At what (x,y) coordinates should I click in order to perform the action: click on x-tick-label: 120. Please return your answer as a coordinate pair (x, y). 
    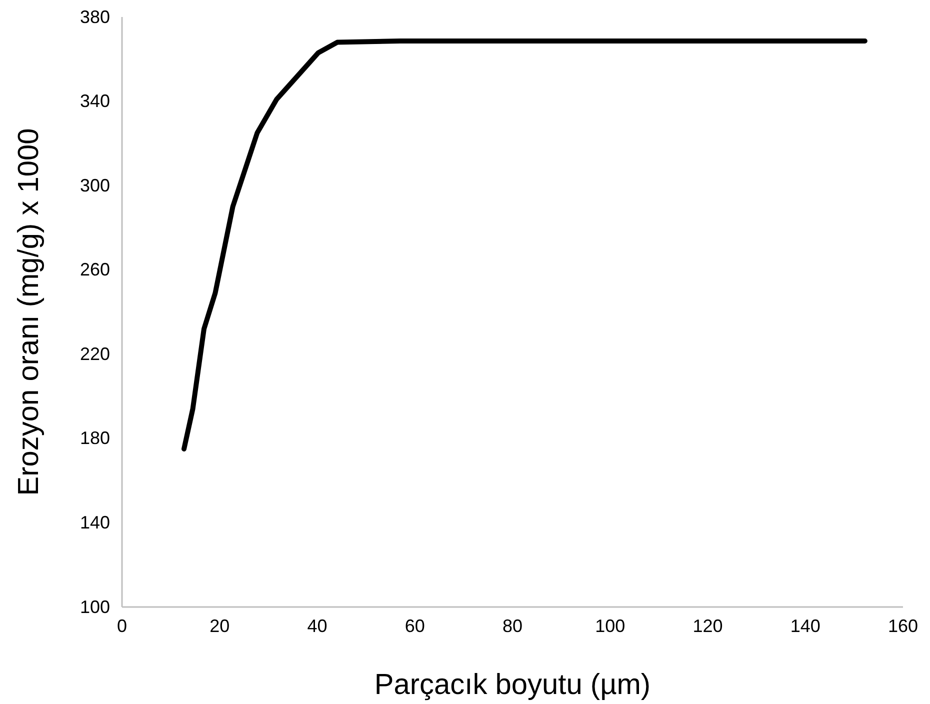
    Looking at the image, I should click on (707, 626).